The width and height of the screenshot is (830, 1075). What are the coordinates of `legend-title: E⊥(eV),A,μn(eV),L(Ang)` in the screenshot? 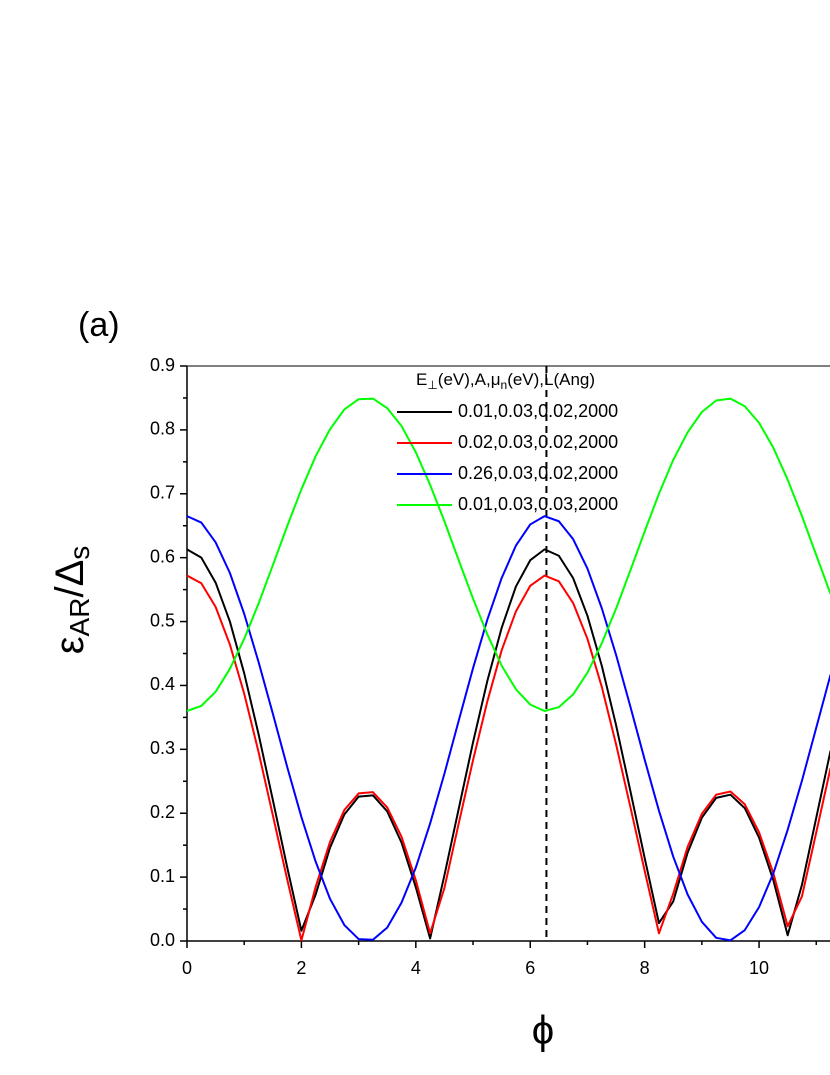 It's located at (505, 381).